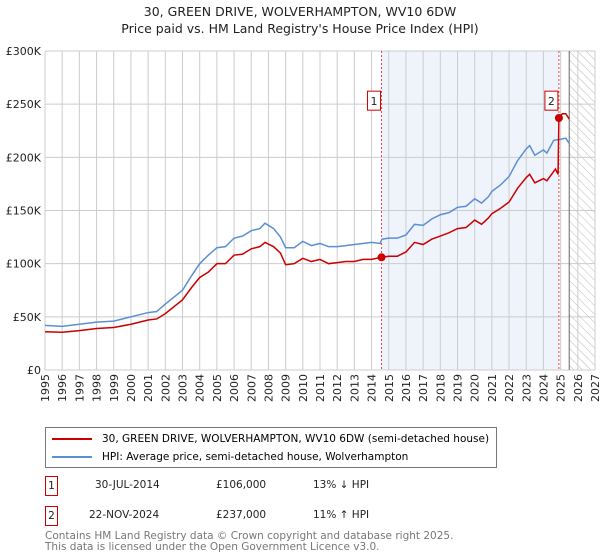  Describe the element at coordinates (131, 388) in the screenshot. I see `x-tick-label: 2000` at that location.